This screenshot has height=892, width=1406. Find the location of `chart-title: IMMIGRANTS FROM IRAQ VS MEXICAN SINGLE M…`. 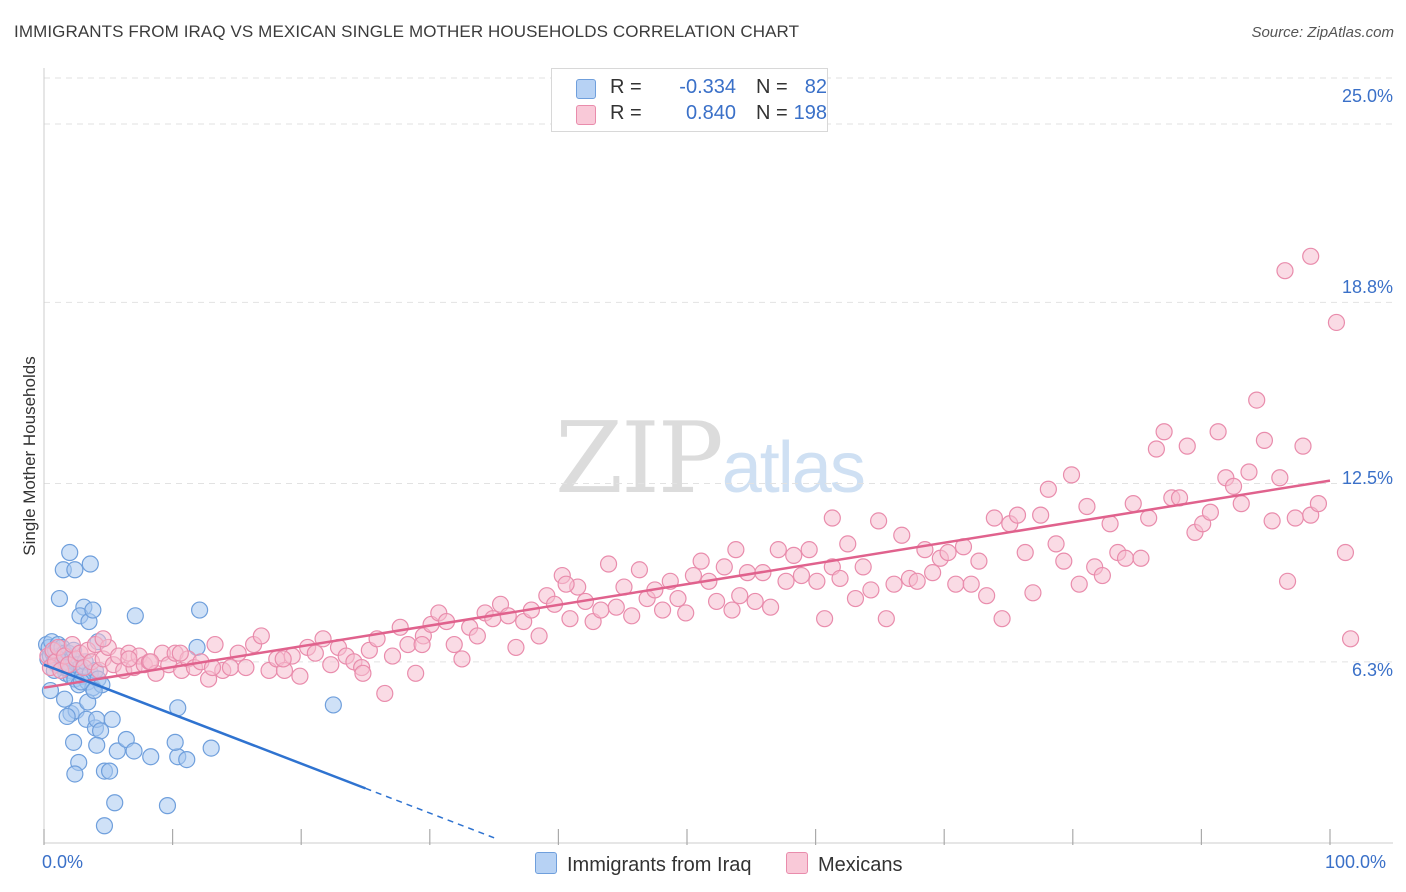

chart-title: IMMIGRANTS FROM IRAQ VS MEXICAN SINGLE M… is located at coordinates (407, 31).